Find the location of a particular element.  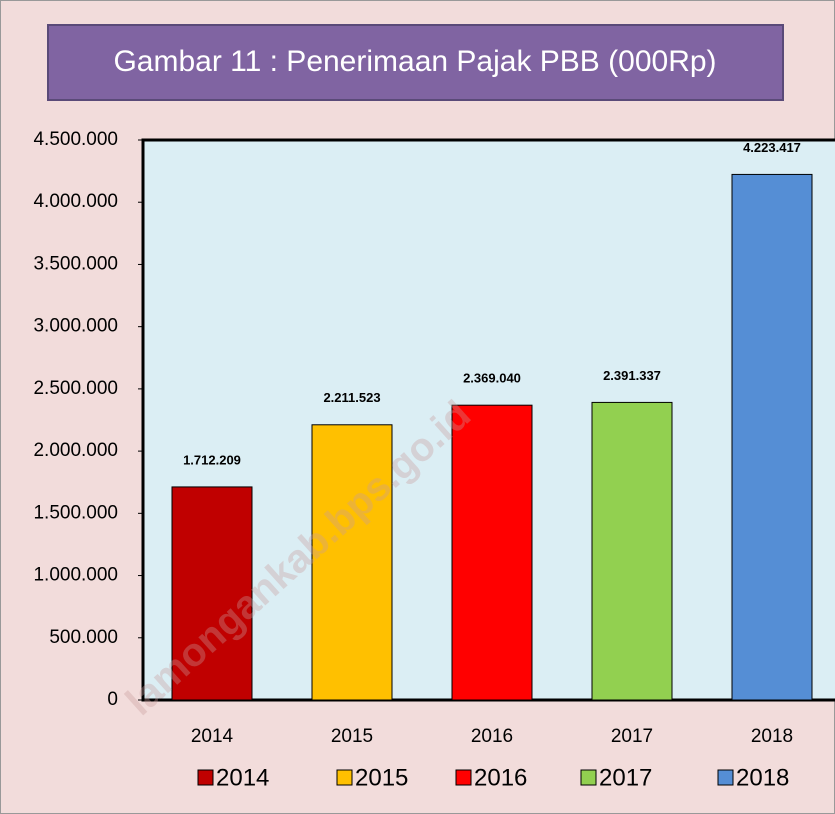

y-tick-label: 4.000.000 is located at coordinates (75, 201).